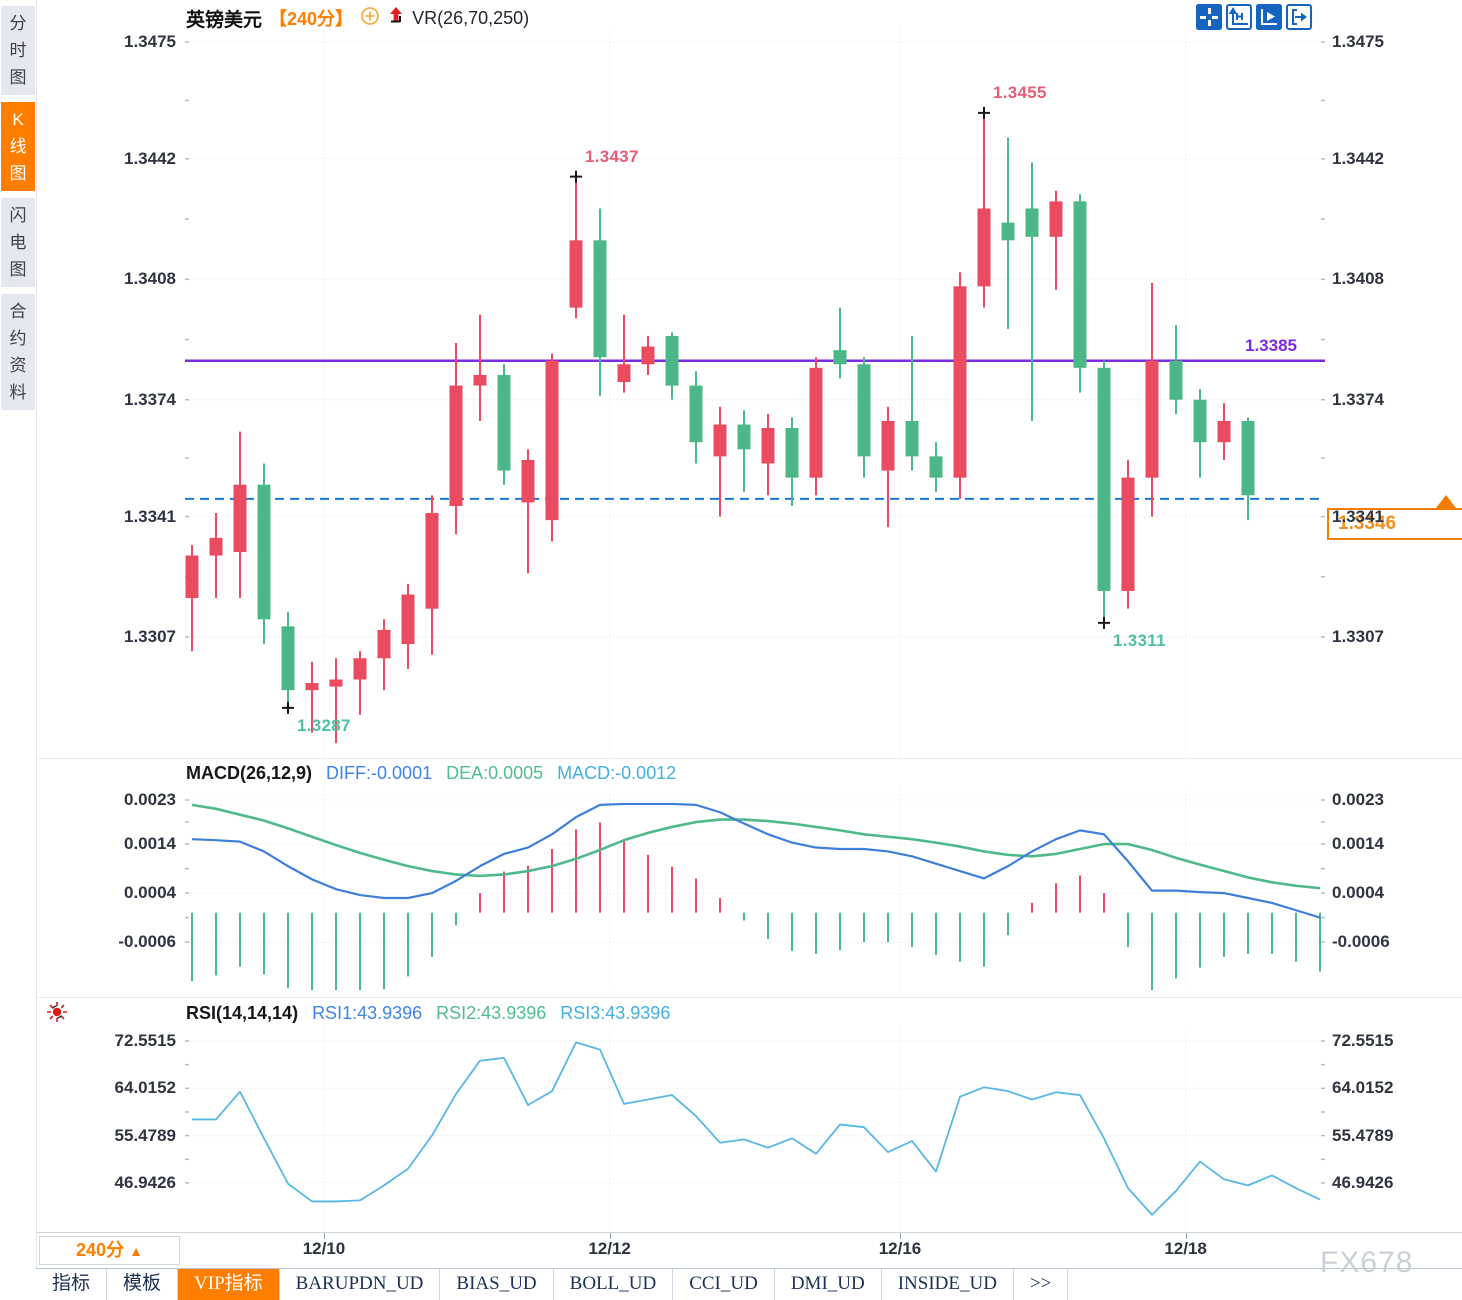  Describe the element at coordinates (1254, 17) in the screenshot. I see `chart-toolbar` at that location.